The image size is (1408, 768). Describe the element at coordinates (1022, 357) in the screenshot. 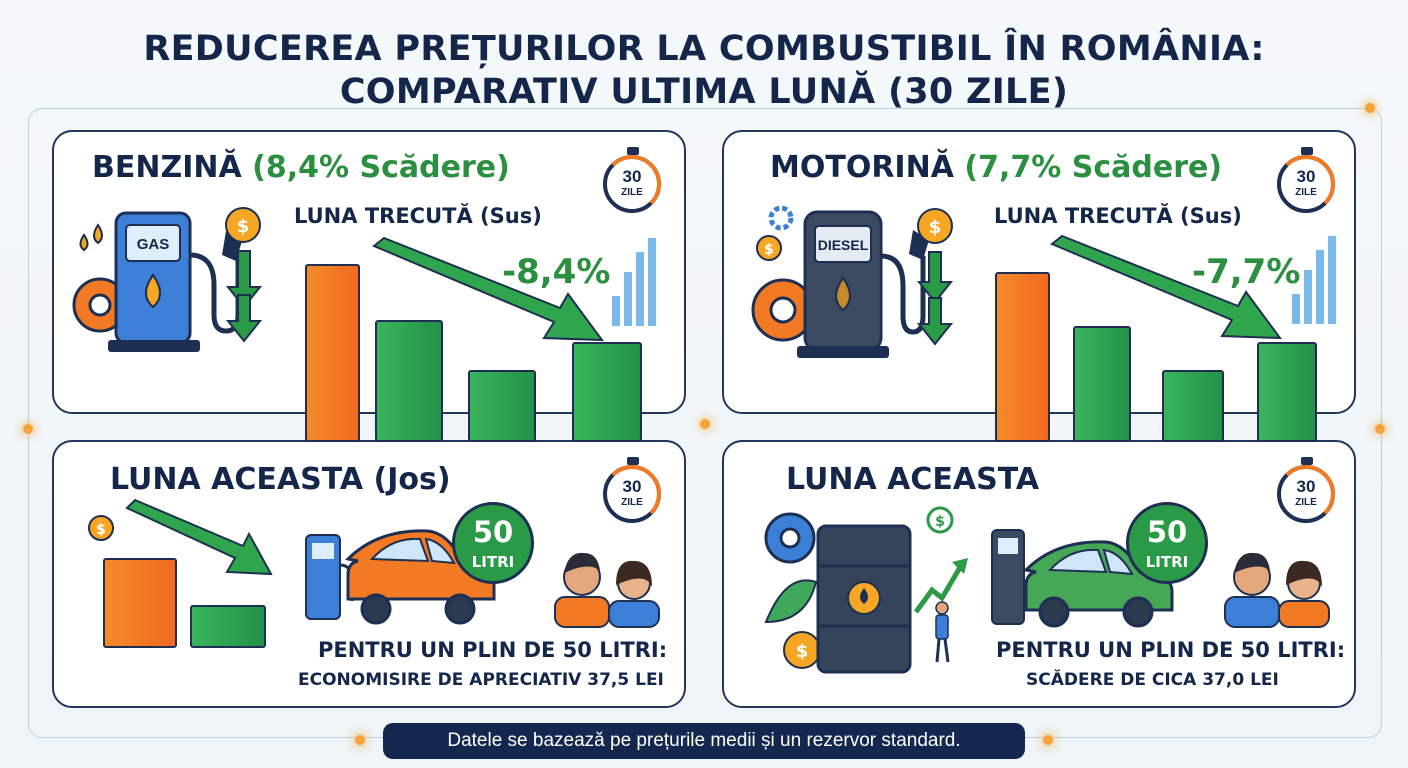

I see `motorina-bar-last-month` at that location.